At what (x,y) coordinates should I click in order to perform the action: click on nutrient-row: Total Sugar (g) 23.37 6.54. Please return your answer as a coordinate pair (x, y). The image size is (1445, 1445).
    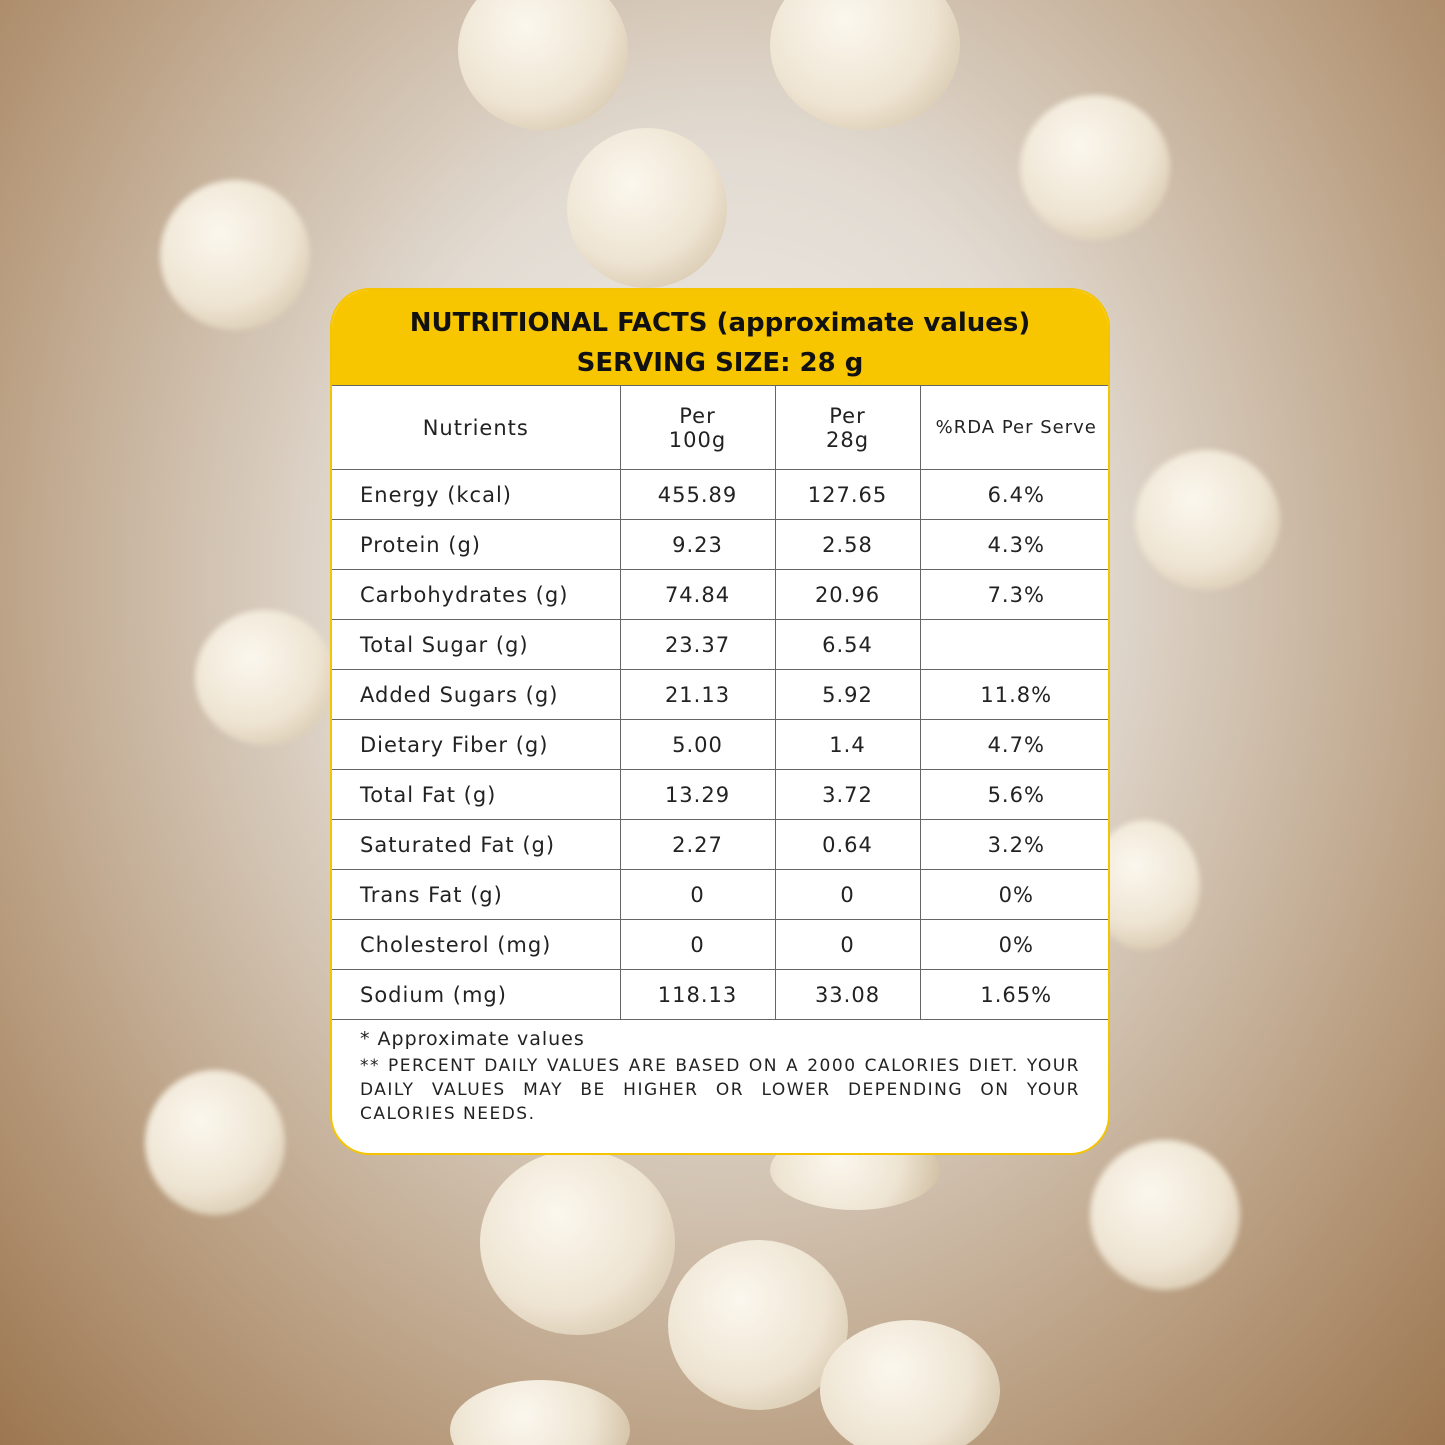
    Looking at the image, I should click on (720, 644).